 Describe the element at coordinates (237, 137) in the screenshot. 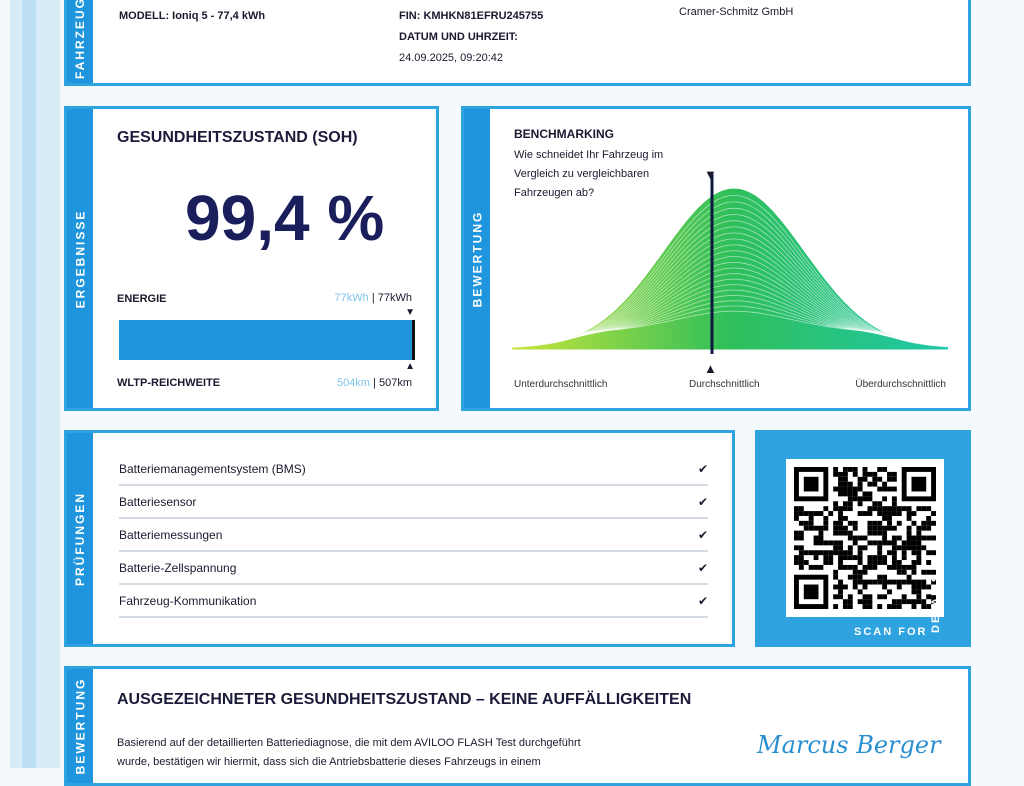

I see `soh-title: GESUNDHEITSZUSTAND (SOH)` at that location.